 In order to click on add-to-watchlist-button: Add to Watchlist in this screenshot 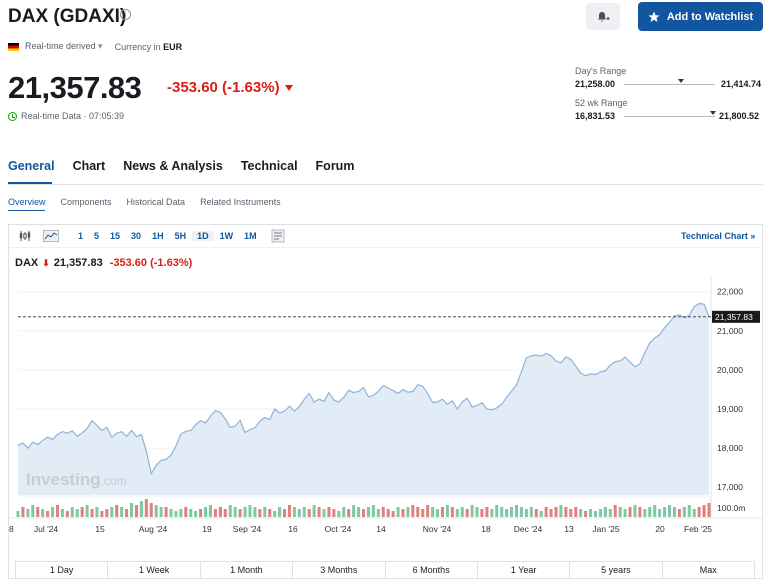, I will do `click(700, 16)`.